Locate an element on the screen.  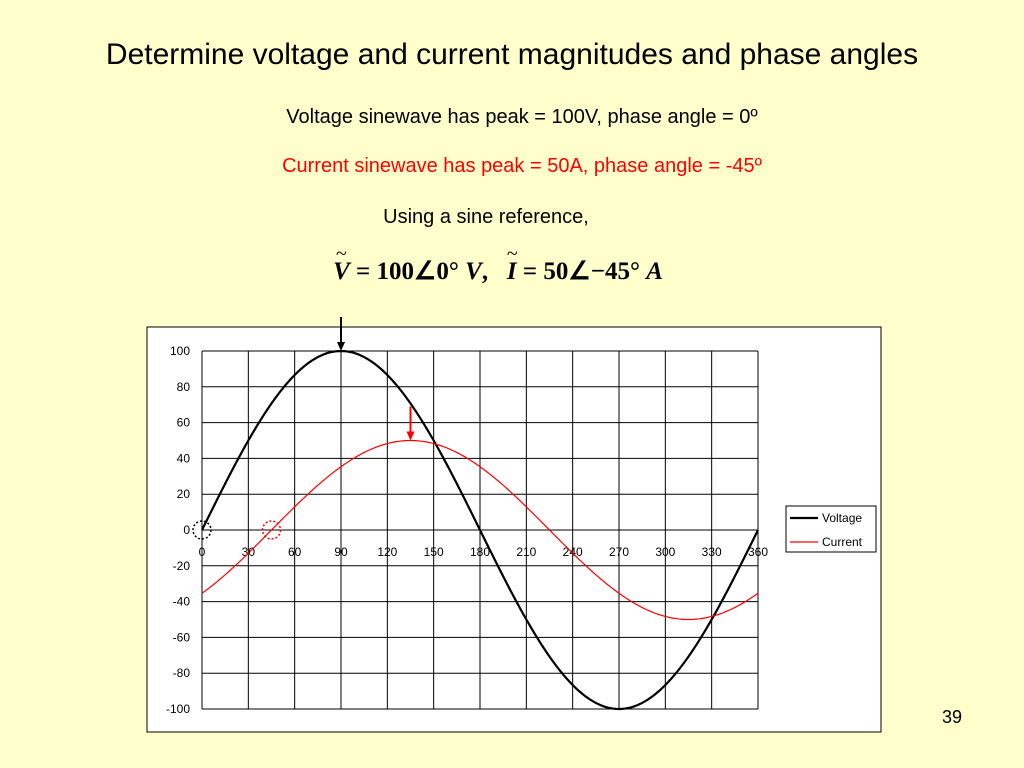
y-tick-label: 100 is located at coordinates (180, 351).